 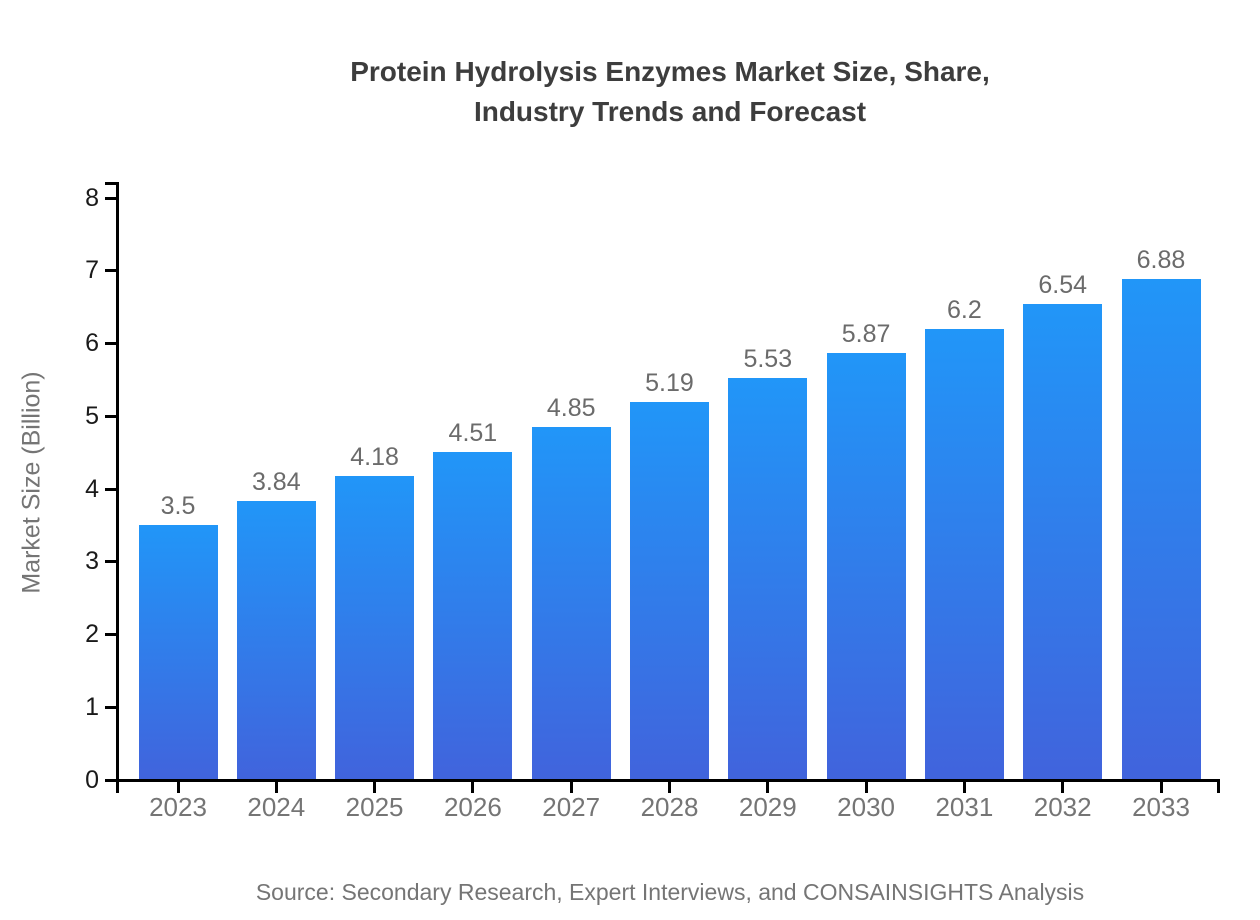 What do you see at coordinates (92, 343) in the screenshot?
I see `y-tick-label: 6` at bounding box center [92, 343].